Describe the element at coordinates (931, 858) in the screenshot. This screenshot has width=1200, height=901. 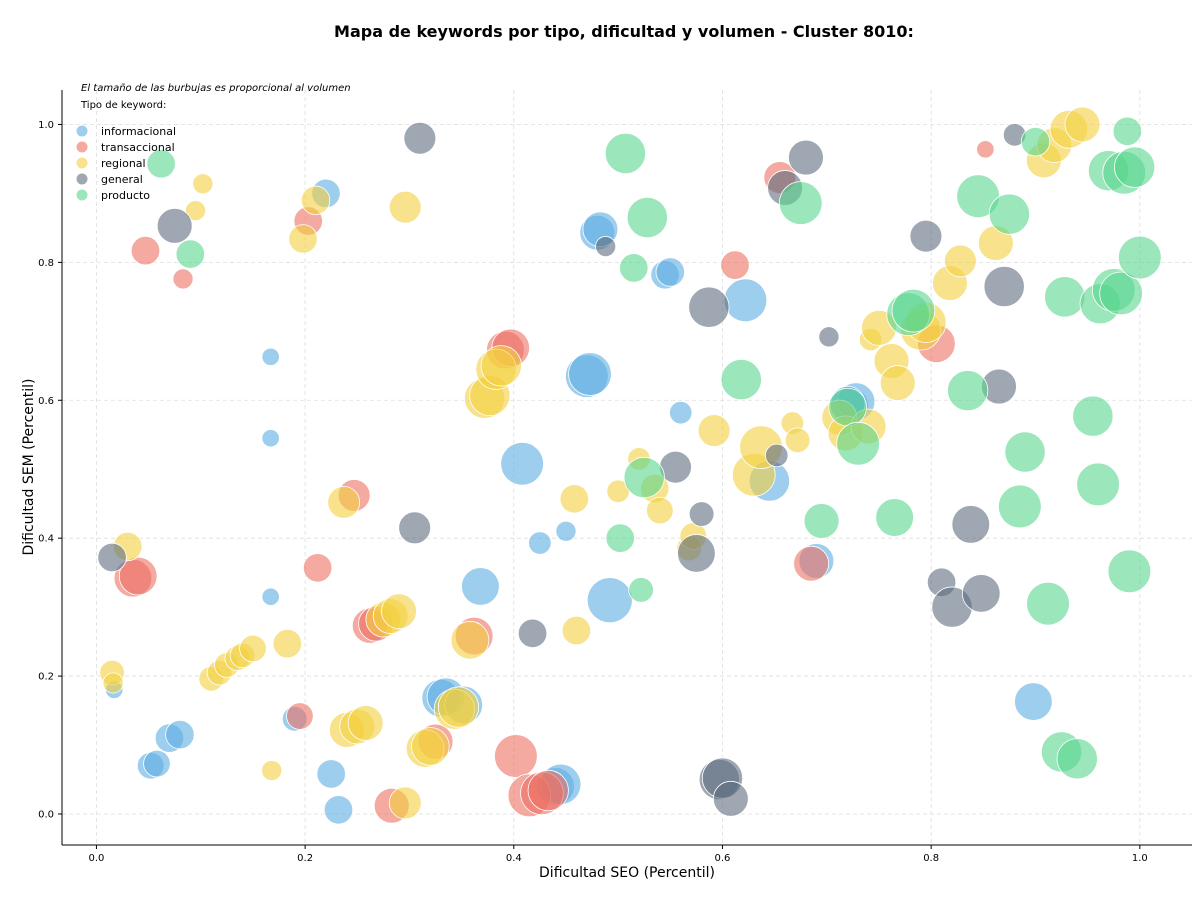
I see `x-tick-label: 0.8` at that location.